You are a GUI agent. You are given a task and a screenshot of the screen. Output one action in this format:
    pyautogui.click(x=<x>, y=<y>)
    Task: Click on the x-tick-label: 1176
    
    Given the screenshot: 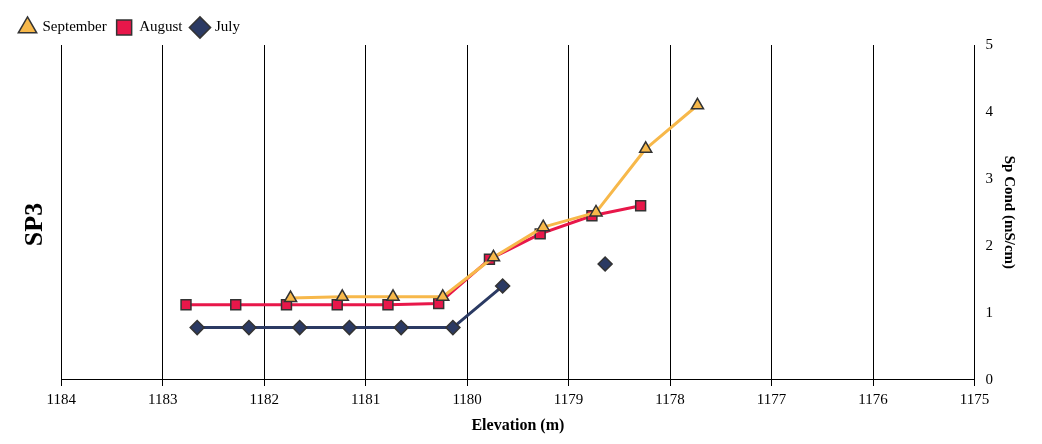 What is the action you would take?
    pyautogui.click(x=873, y=398)
    